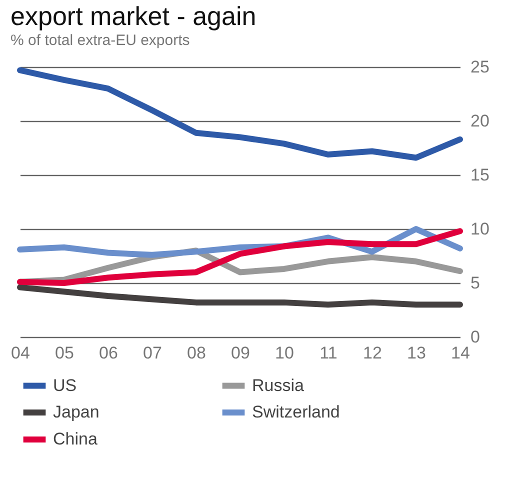 The height and width of the screenshot is (483, 511). What do you see at coordinates (480, 229) in the screenshot?
I see `y-tick-label: 10` at bounding box center [480, 229].